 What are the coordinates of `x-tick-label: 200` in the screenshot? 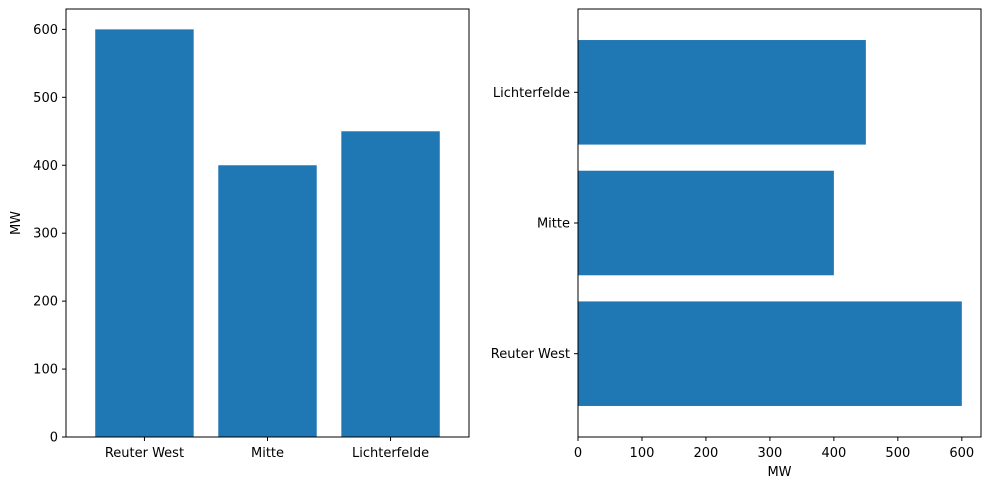 It's located at (706, 453).